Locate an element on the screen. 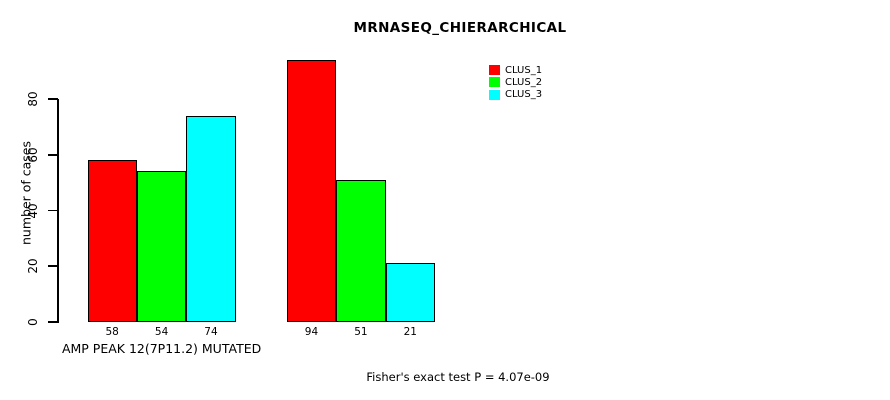 This screenshot has width=890, height=400. y-tick-label: 80 is located at coordinates (33, 99).